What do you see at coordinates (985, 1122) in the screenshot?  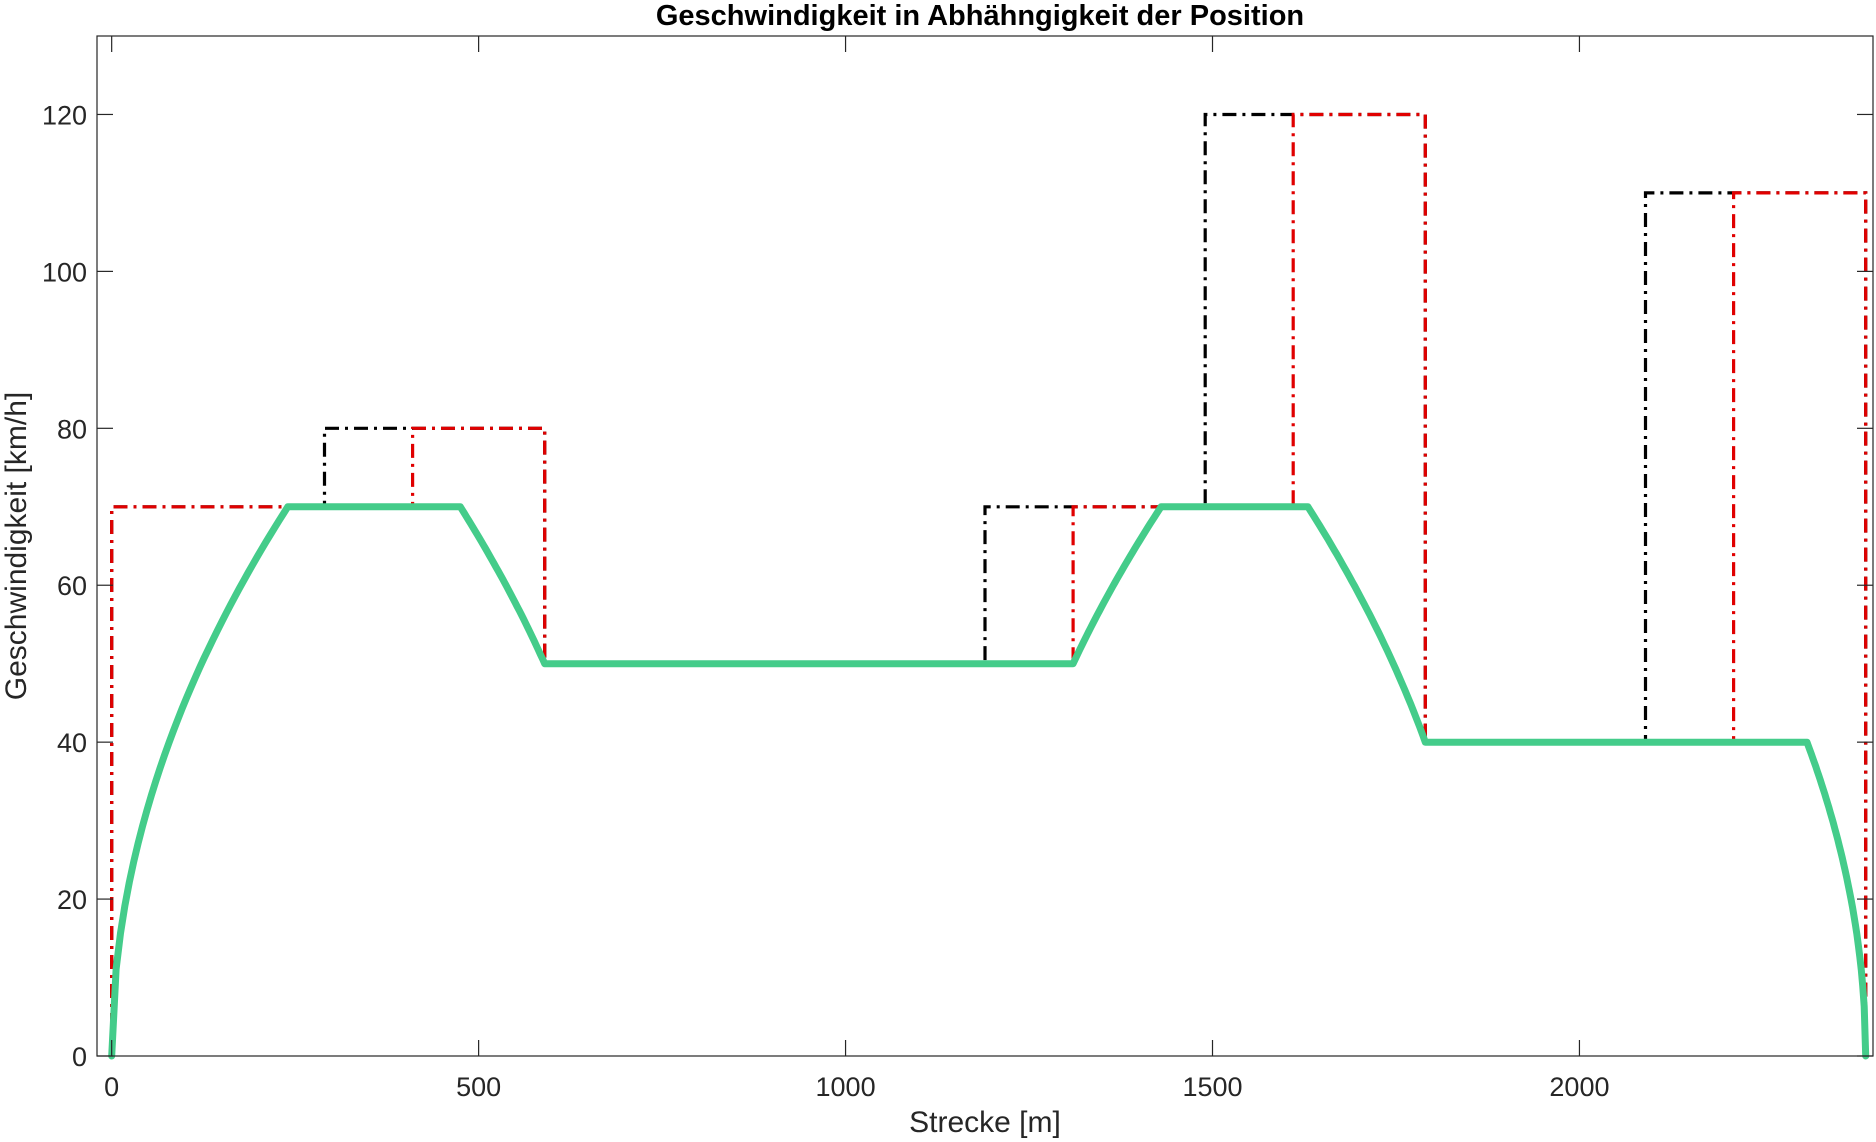 I see `x-axis-label: Strecke [m]` at bounding box center [985, 1122].